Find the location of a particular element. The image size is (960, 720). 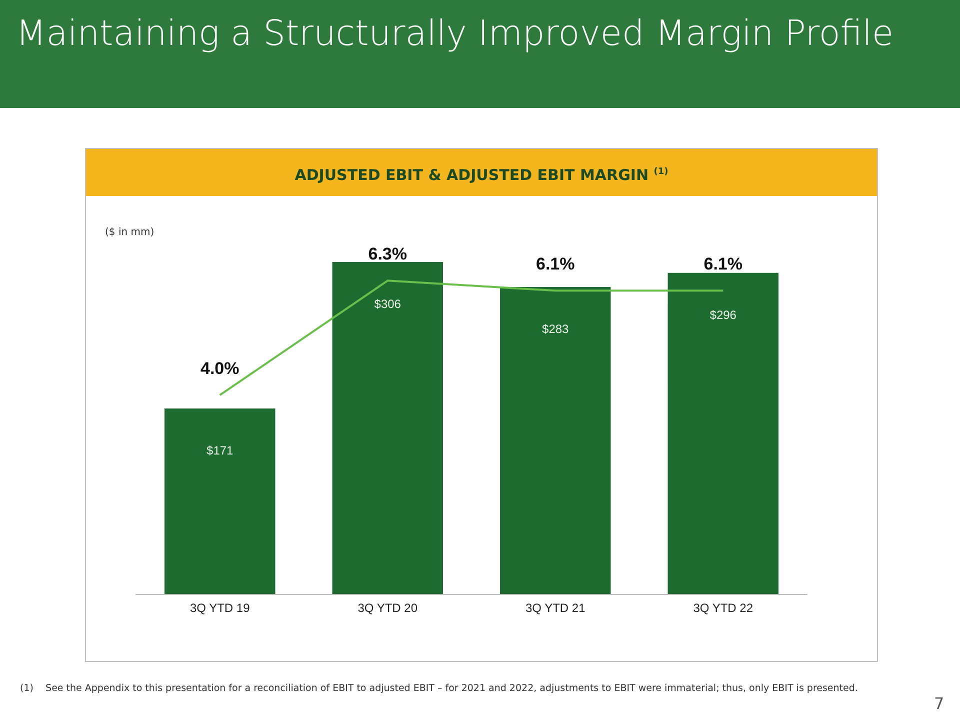

data-label: $306 is located at coordinates (388, 304).